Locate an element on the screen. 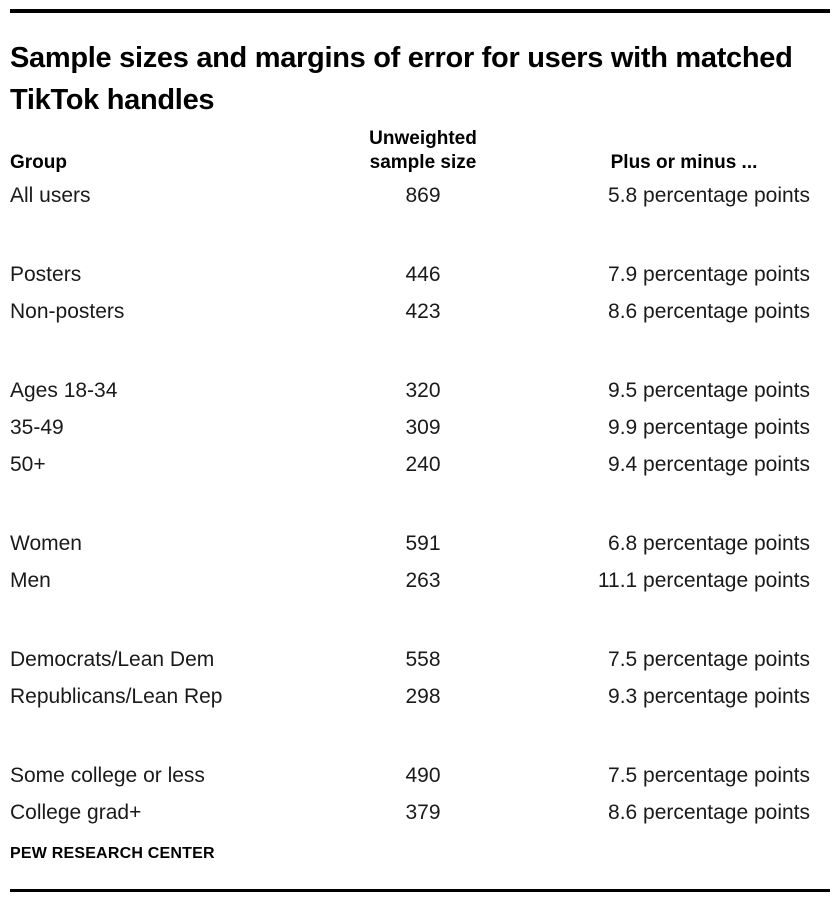 This screenshot has width=840, height=904. table-row: Women 591 6.8 percentage points is located at coordinates (420, 543).